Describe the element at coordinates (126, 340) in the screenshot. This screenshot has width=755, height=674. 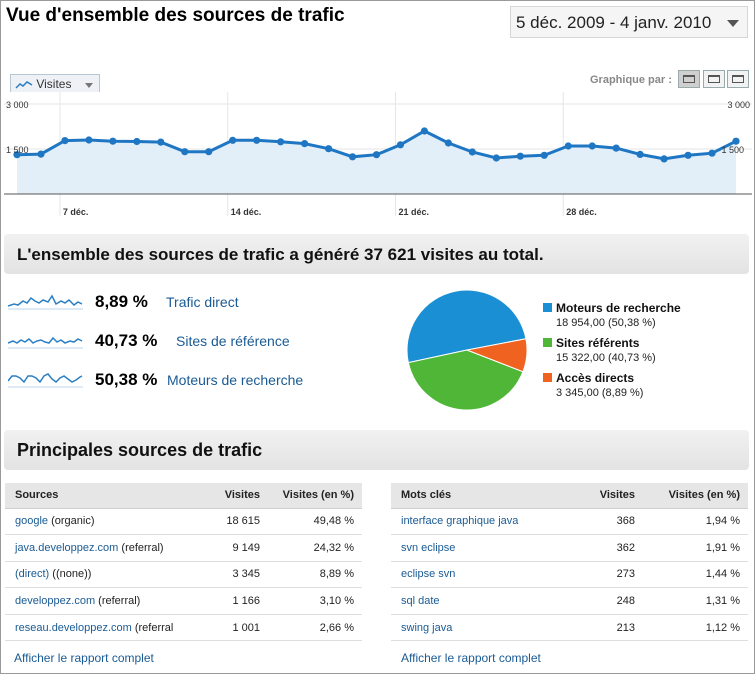
I see `source-pct-referral: 40,73 %` at that location.